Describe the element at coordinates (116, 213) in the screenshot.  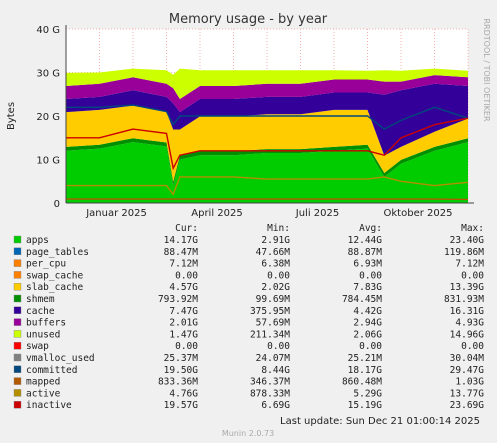
I see `x-tick-label: Januar 2025` at that location.